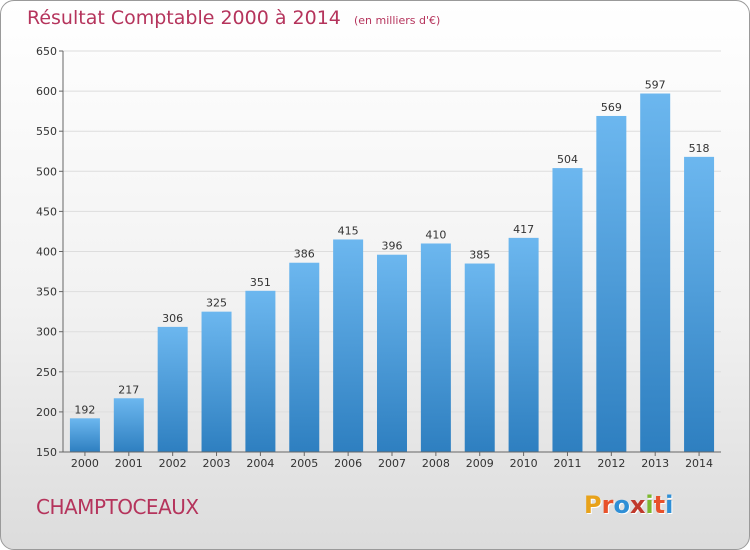 This screenshot has width=750, height=550. I want to click on y-tick-label: 450, so click(46, 211).